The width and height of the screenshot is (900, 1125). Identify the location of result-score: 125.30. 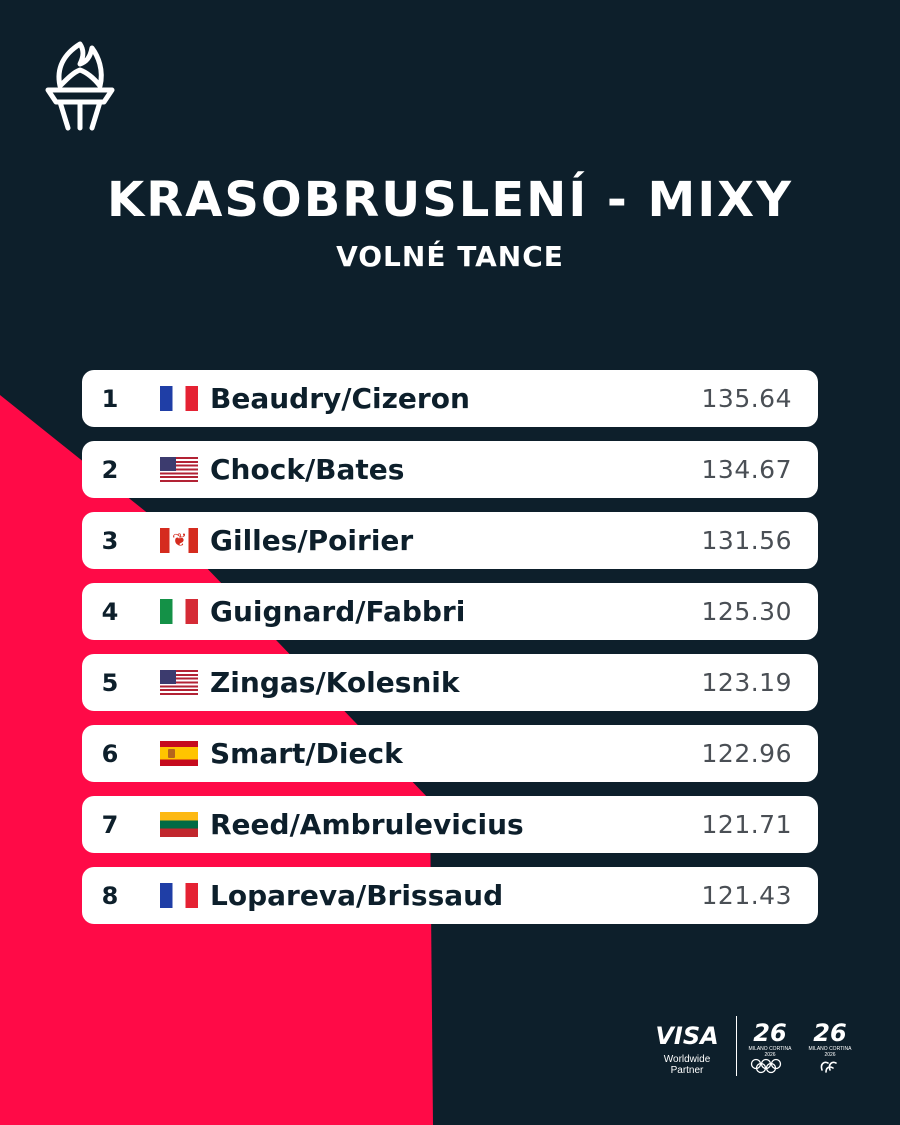
(746, 611).